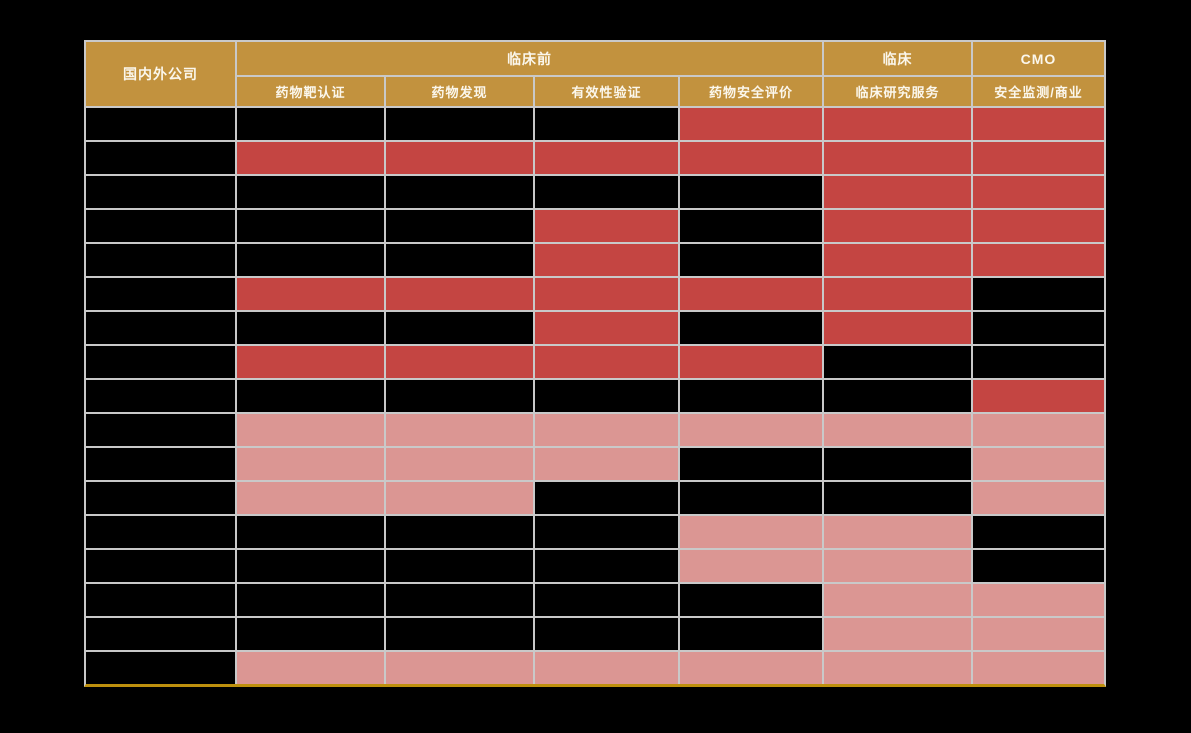  What do you see at coordinates (897, 58) in the screenshot?
I see `group-header-clinical: 临床` at bounding box center [897, 58].